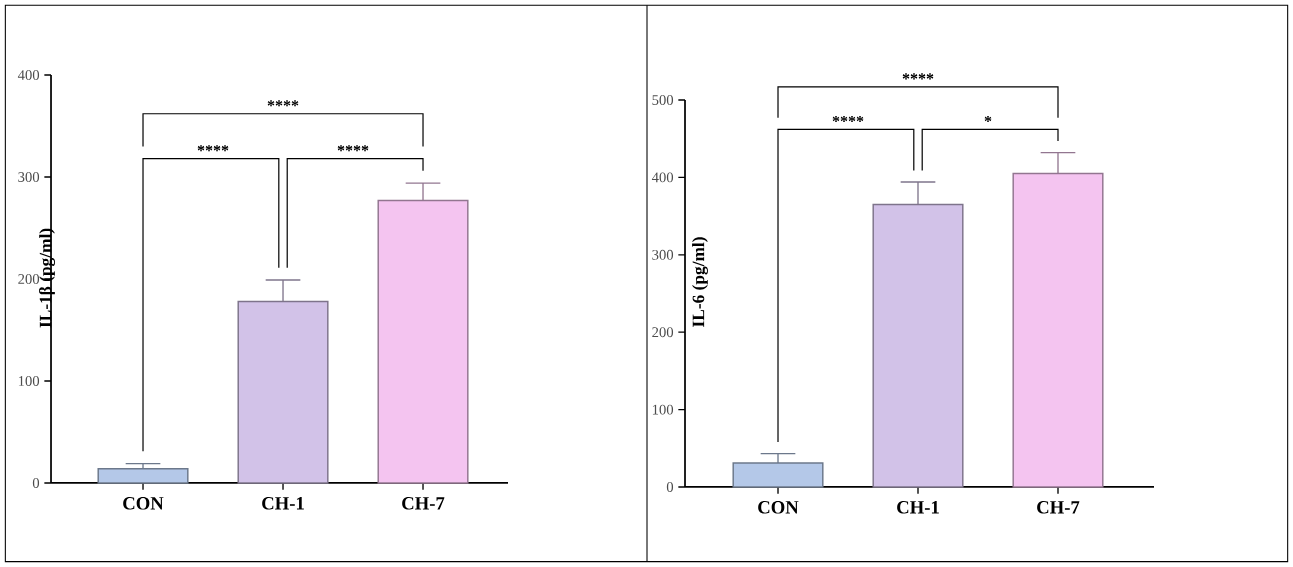 Image resolution: width=1293 pixels, height=567 pixels. I want to click on y-tick-label: 500, so click(663, 100).